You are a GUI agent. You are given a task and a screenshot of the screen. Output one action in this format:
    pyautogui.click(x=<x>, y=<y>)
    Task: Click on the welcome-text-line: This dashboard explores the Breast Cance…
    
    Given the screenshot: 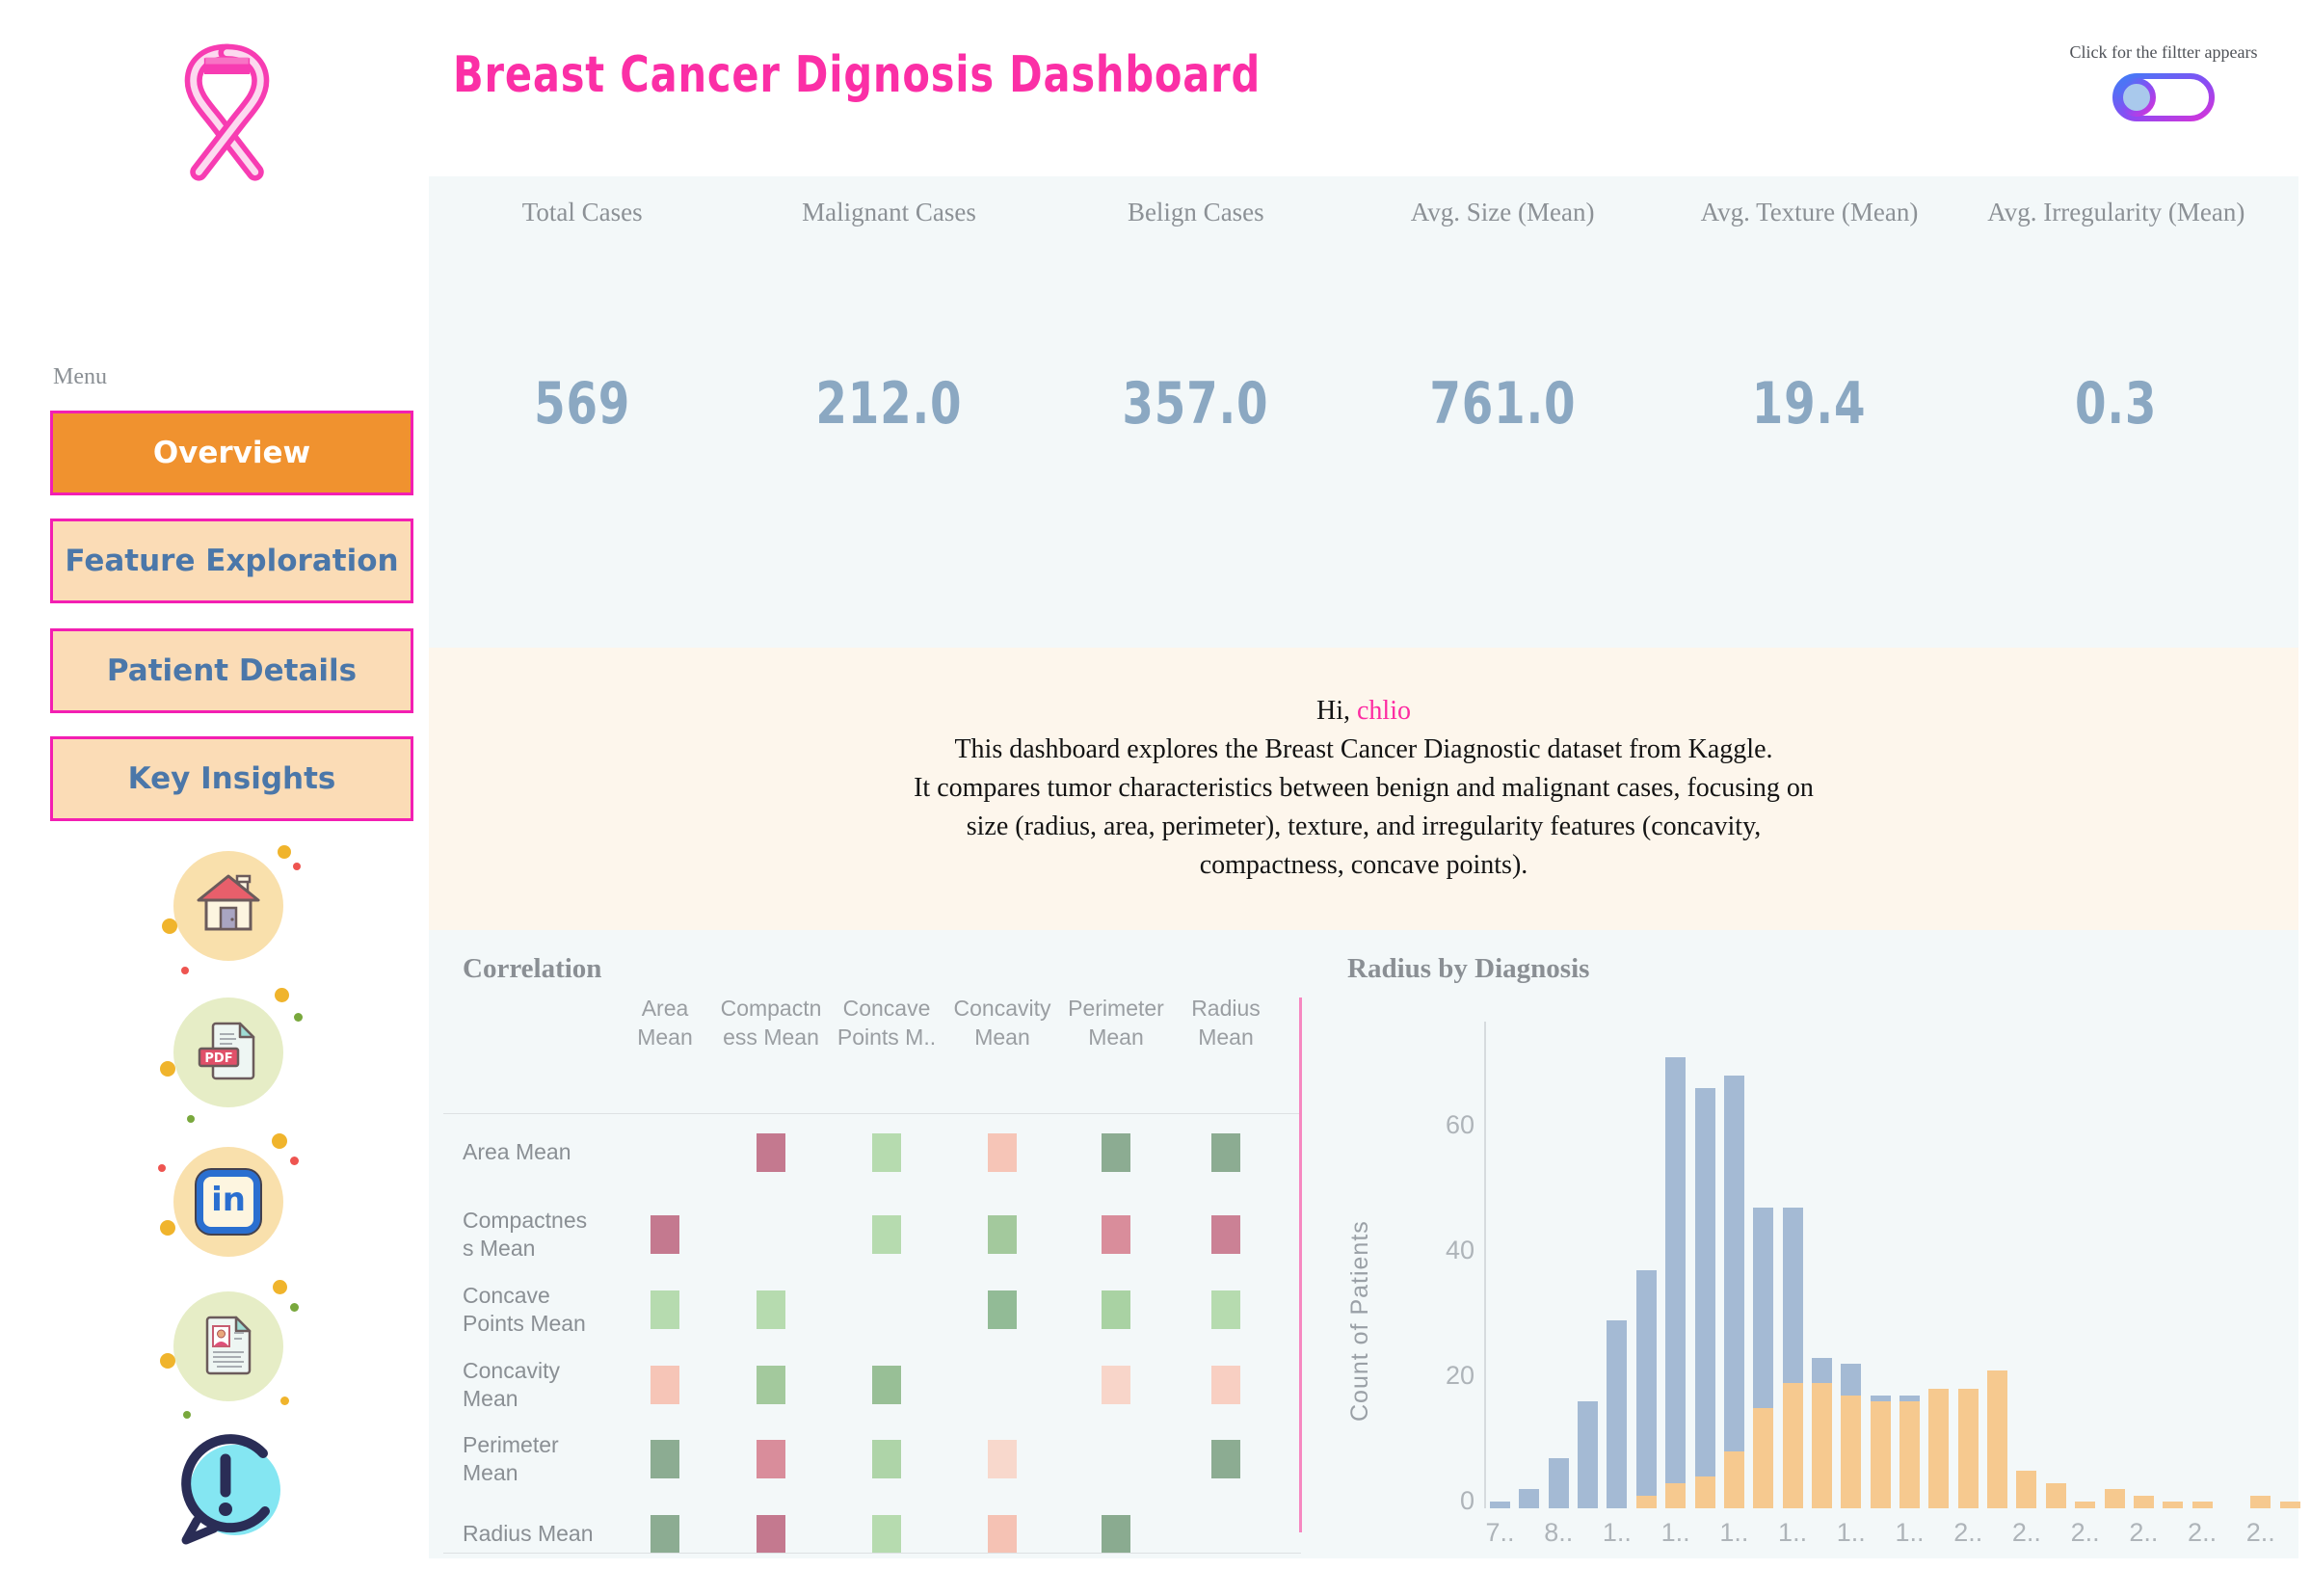 What is the action you would take?
    pyautogui.click(x=1363, y=749)
    